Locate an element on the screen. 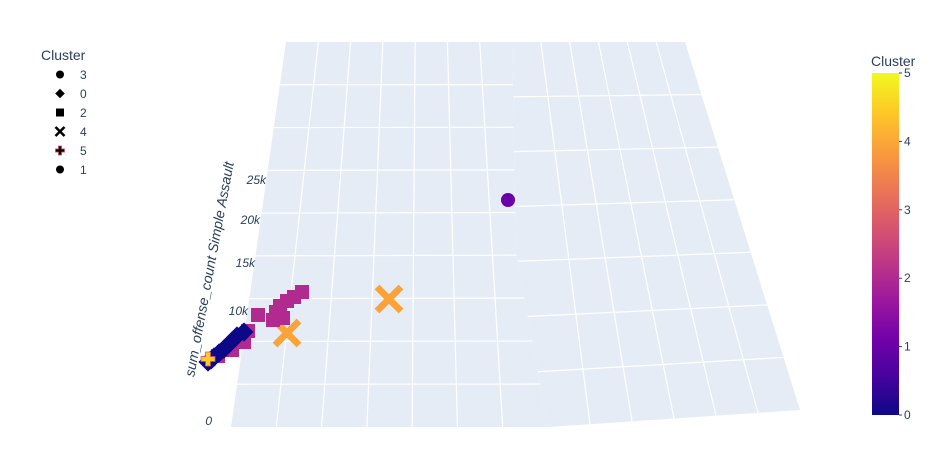 This screenshot has height=469, width=943. legend-title: Cluster is located at coordinates (63, 55).